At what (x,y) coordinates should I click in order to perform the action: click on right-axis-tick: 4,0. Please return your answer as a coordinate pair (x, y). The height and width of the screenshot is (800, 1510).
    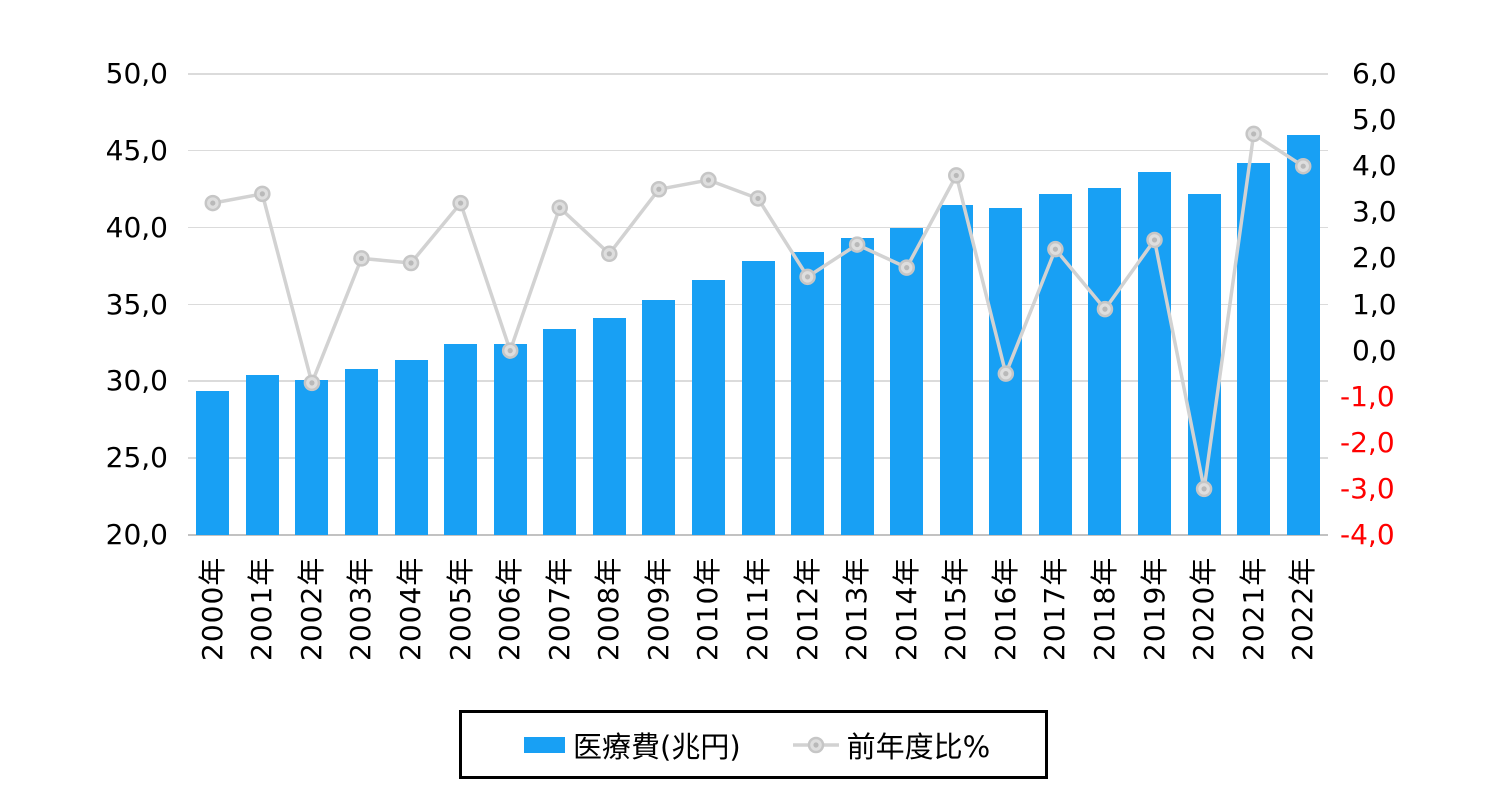
    Looking at the image, I should click on (1374, 166).